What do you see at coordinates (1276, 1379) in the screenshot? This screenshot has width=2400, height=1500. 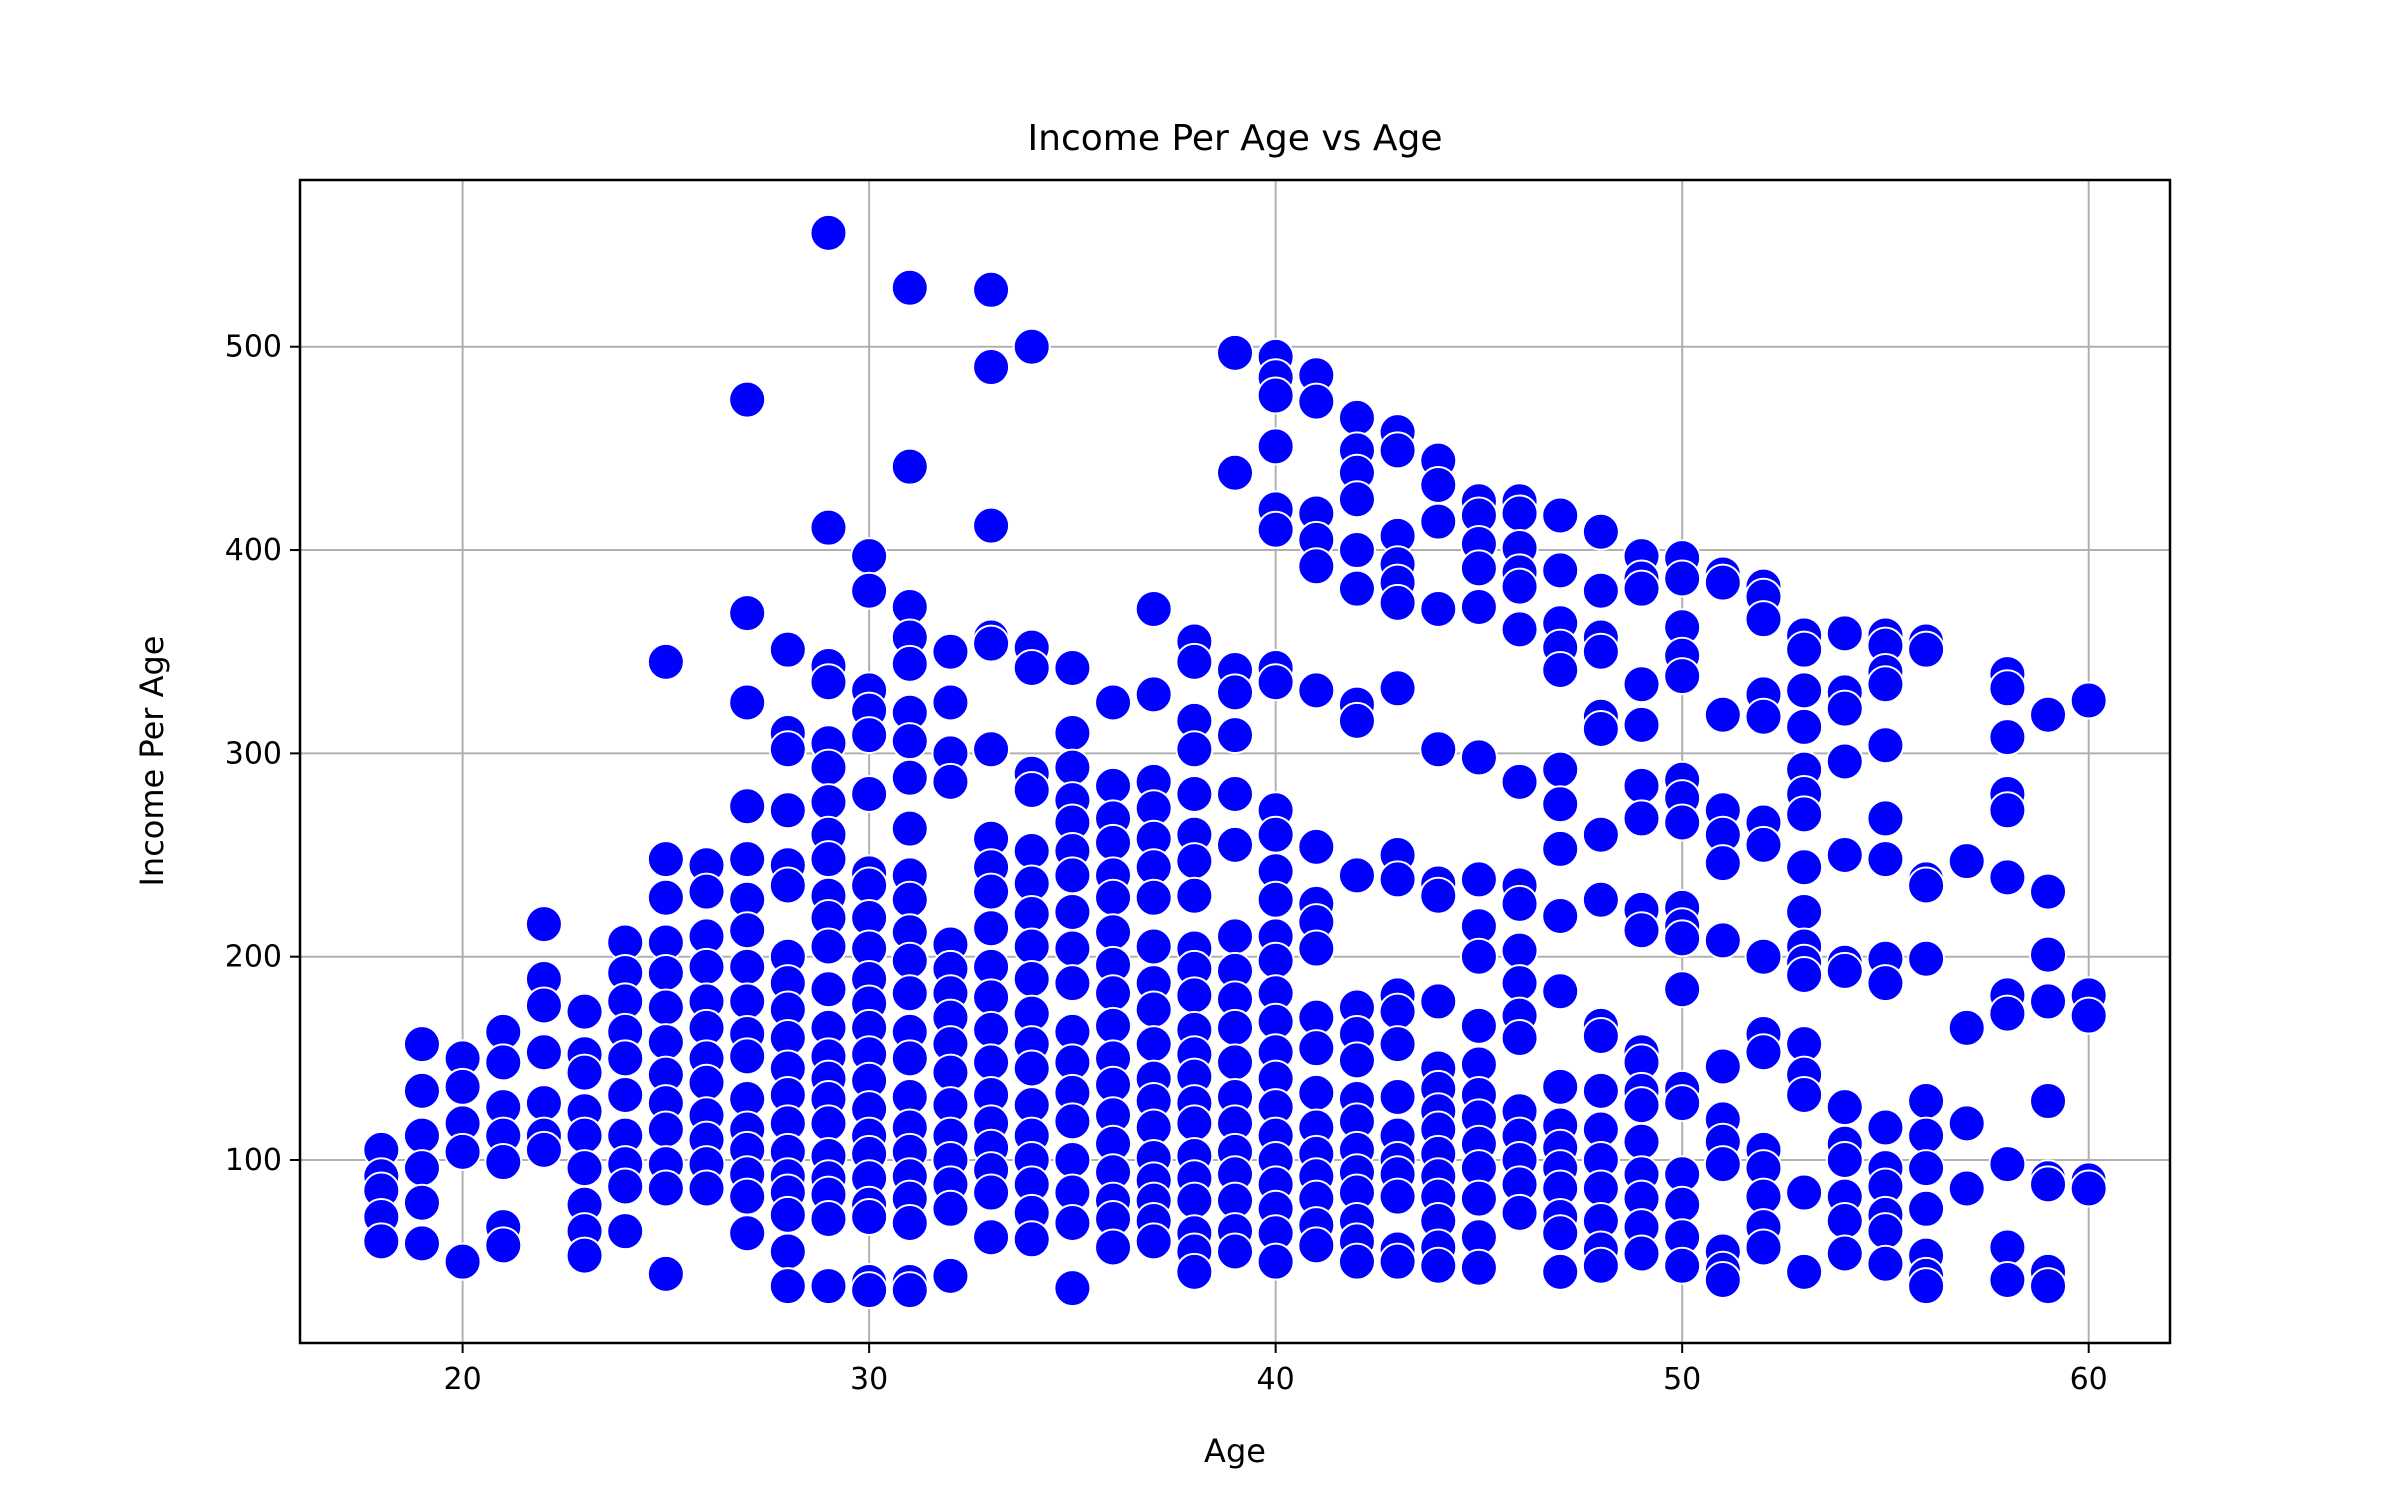 I see `x-tick-label: 40` at bounding box center [1276, 1379].